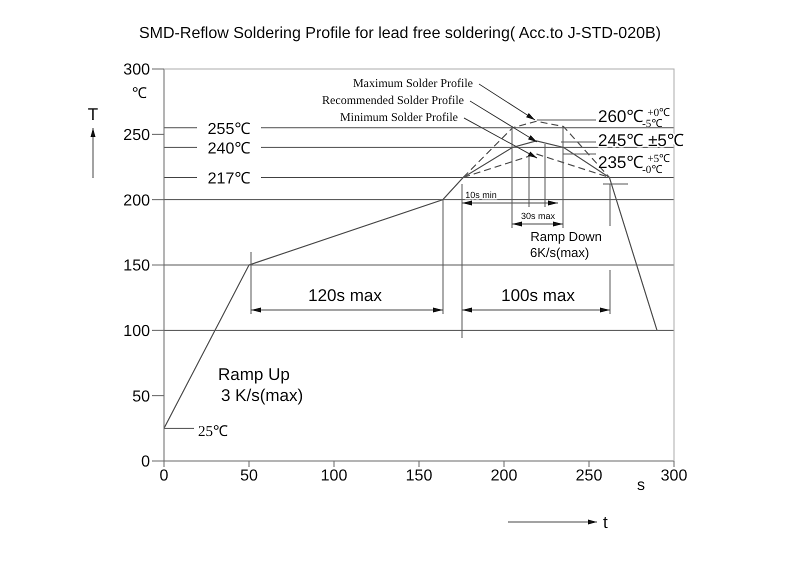 The height and width of the screenshot is (575, 800). What do you see at coordinates (229, 179) in the screenshot?
I see `ref-line-label: 217℃` at bounding box center [229, 179].